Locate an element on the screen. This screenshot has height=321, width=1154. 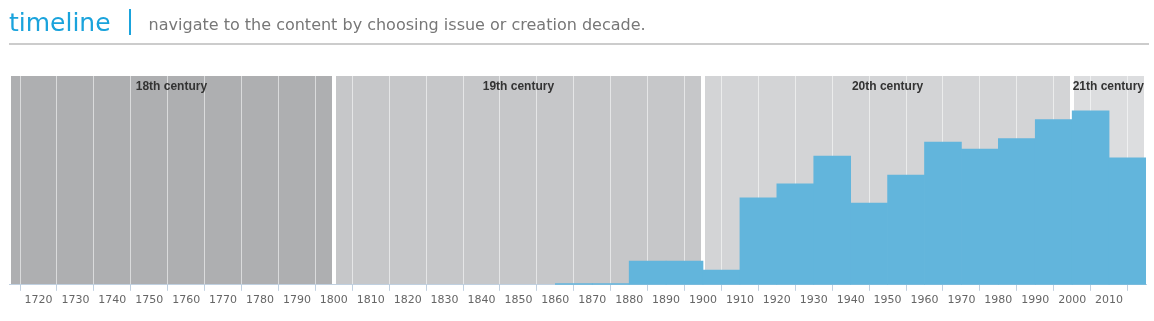
x-tick-label: 1810 is located at coordinates (370, 300).